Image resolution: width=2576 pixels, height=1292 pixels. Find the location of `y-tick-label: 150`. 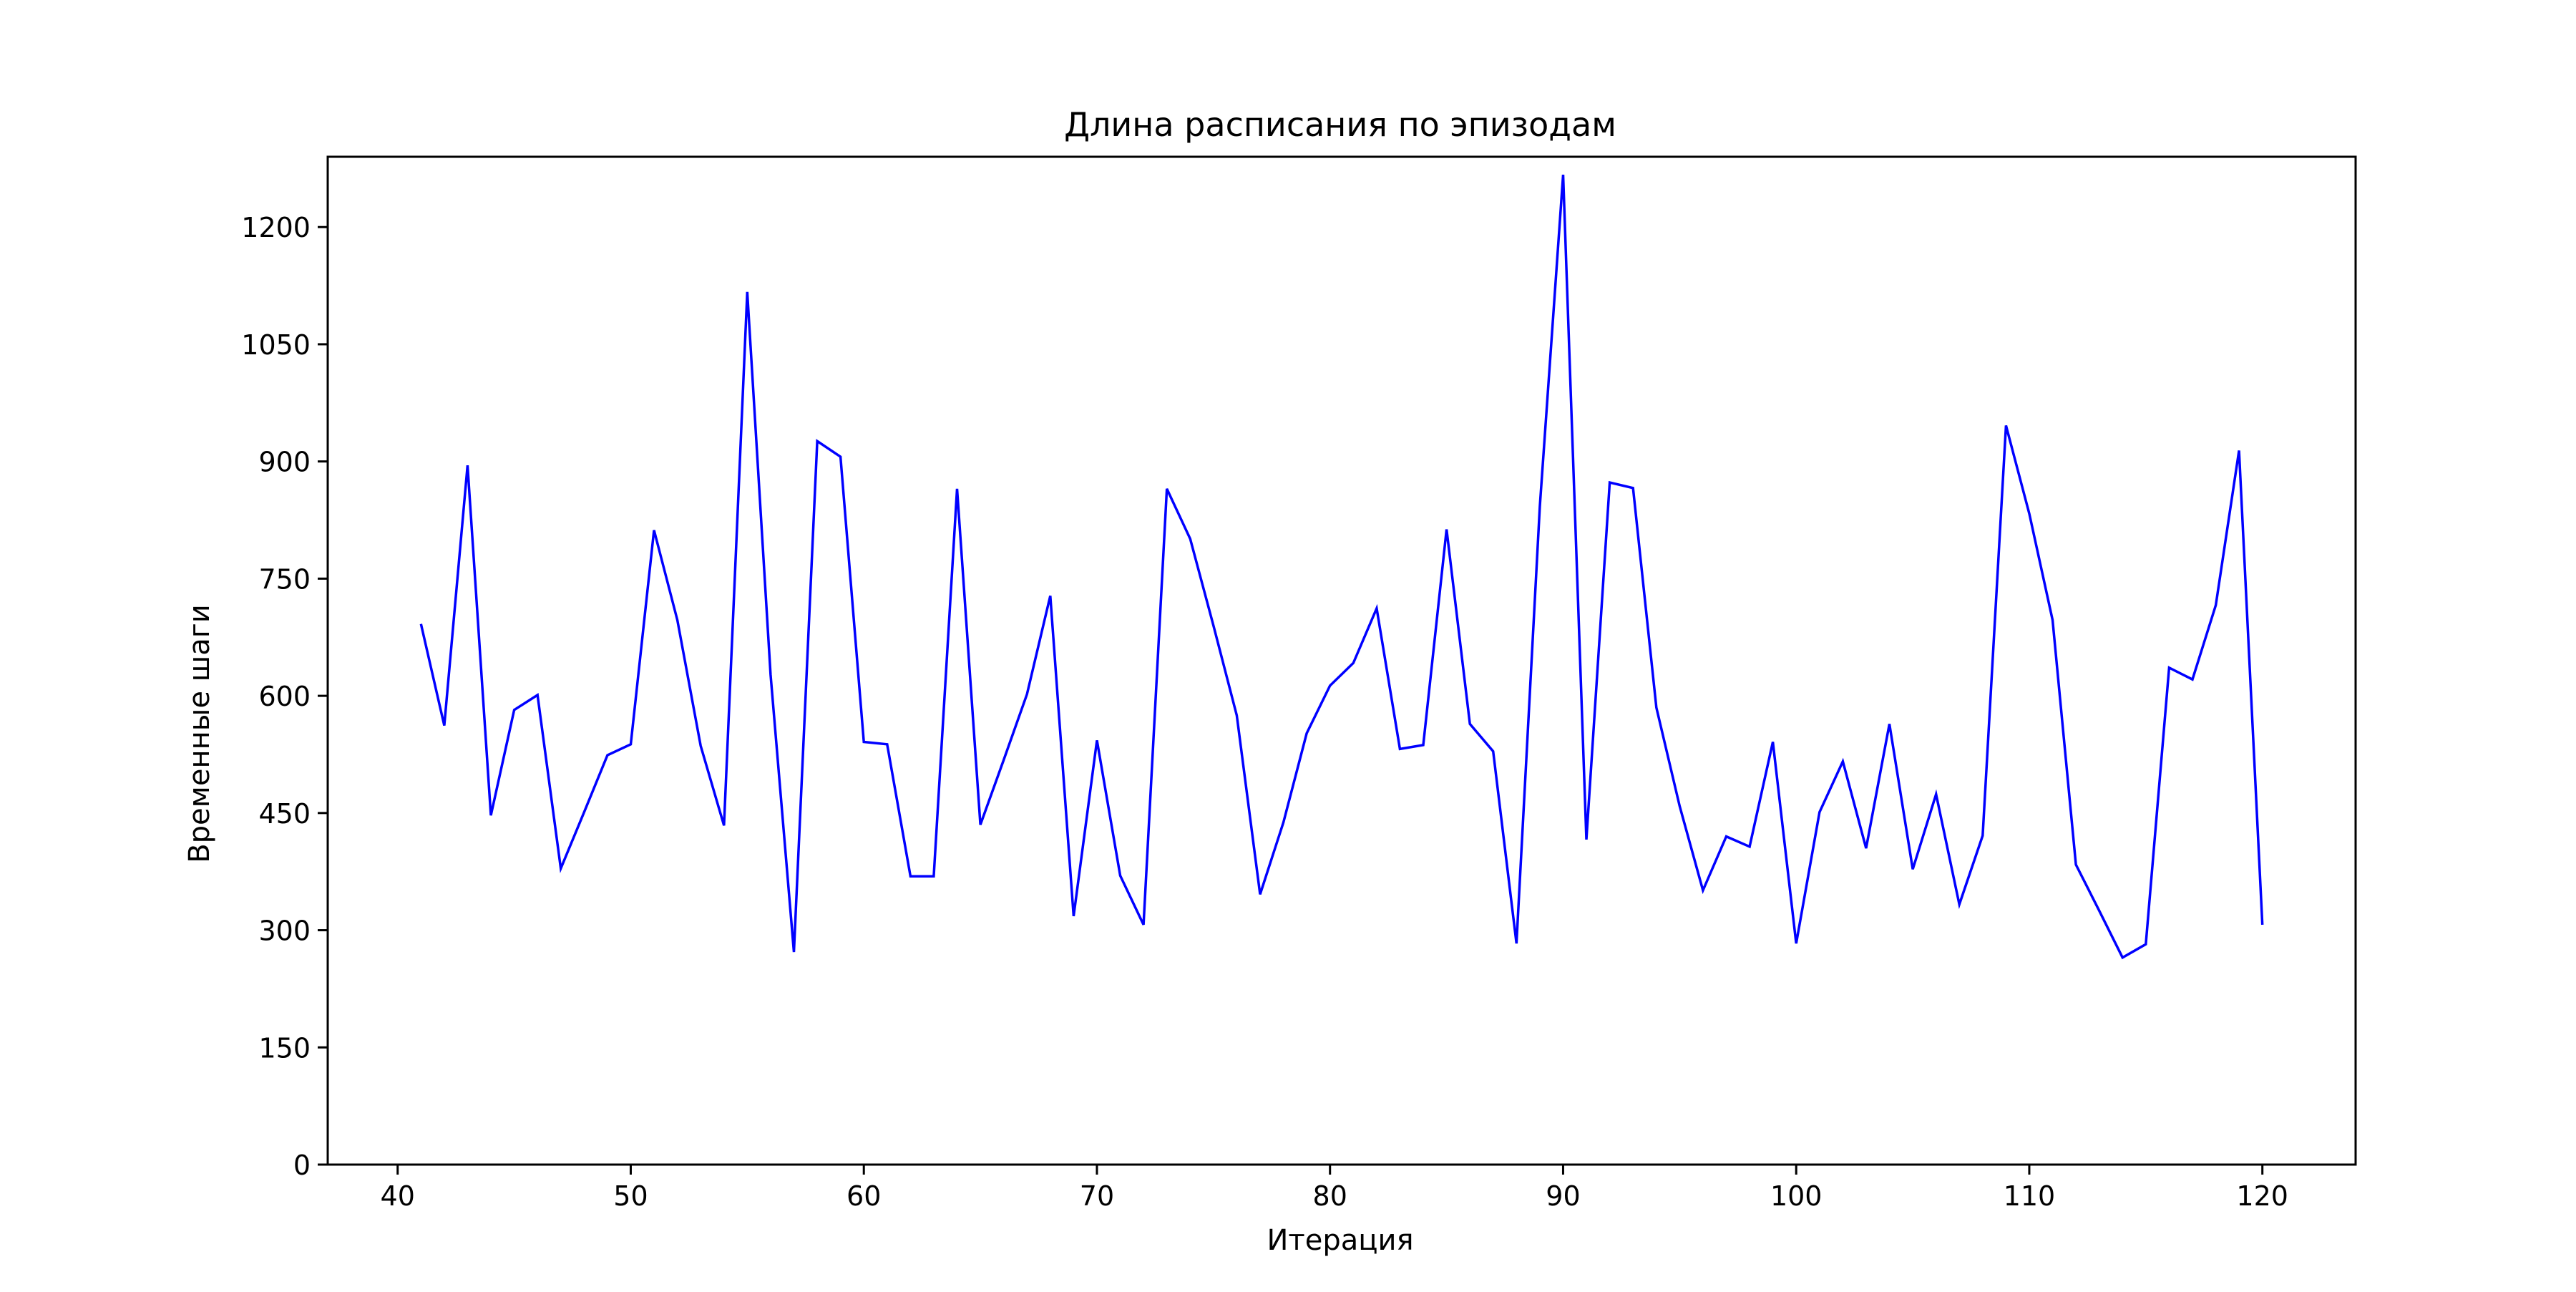

y-tick-label: 150 is located at coordinates (284, 1048).